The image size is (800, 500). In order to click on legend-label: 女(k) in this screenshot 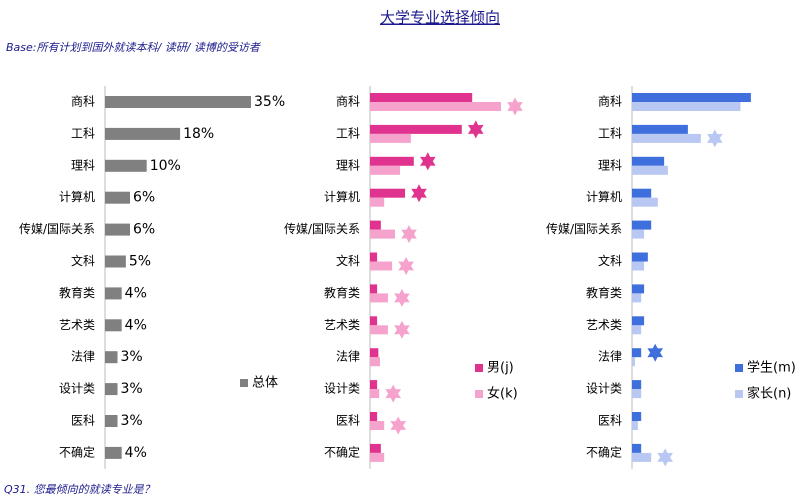, I will do `click(502, 394)`.